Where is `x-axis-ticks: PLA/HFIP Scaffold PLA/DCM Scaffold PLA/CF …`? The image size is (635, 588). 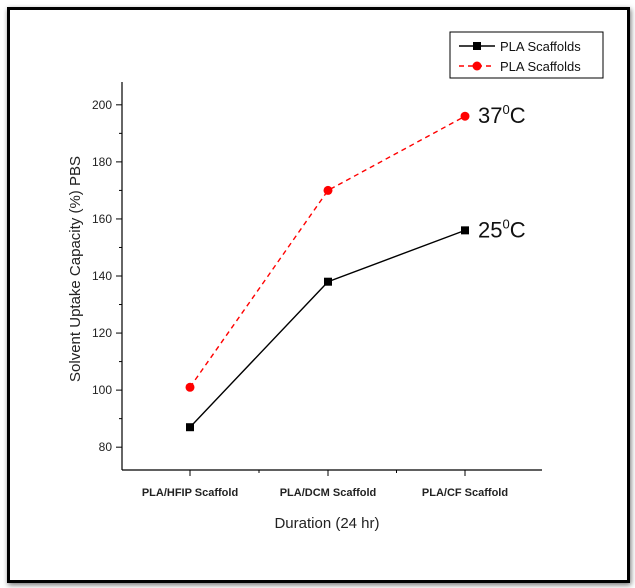
x-axis-ticks: PLA/HFIP Scaffold PLA/DCM Scaffold PLA/CF … is located at coordinates (325, 484).